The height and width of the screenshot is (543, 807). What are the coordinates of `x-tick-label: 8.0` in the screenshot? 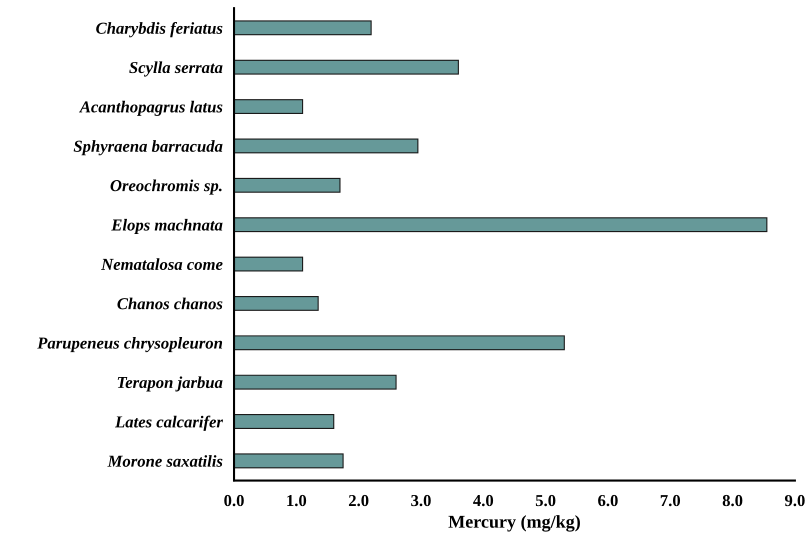 It's located at (732, 500).